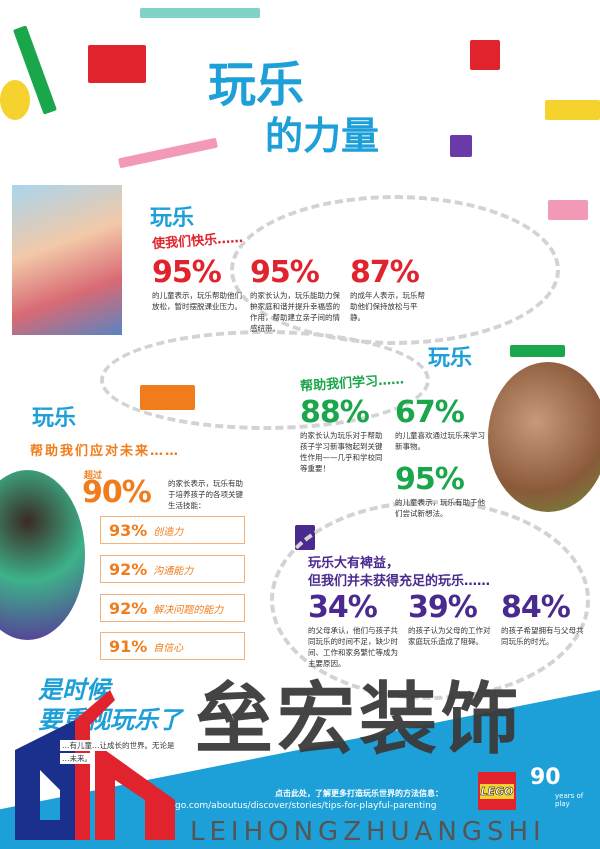 This screenshot has width=600, height=849. Describe the element at coordinates (341, 452) in the screenshot. I see `stat-text: 的家长认为玩乐对于帮助孩子学习新事物起到关键性作用——几乎和学校同等重要！` at that location.